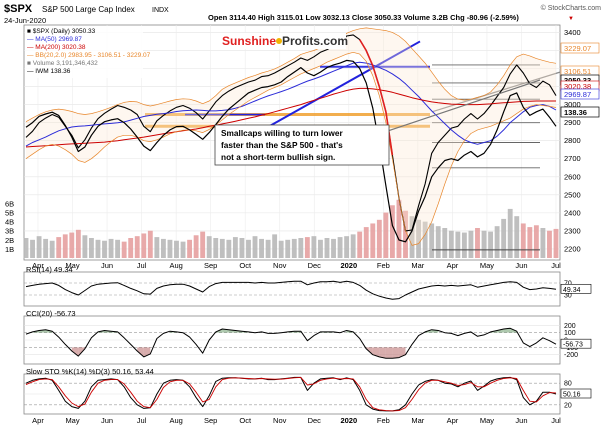  Describe the element at coordinates (9, 249) in the screenshot. I see `volume-tick-label: 1B` at that location.